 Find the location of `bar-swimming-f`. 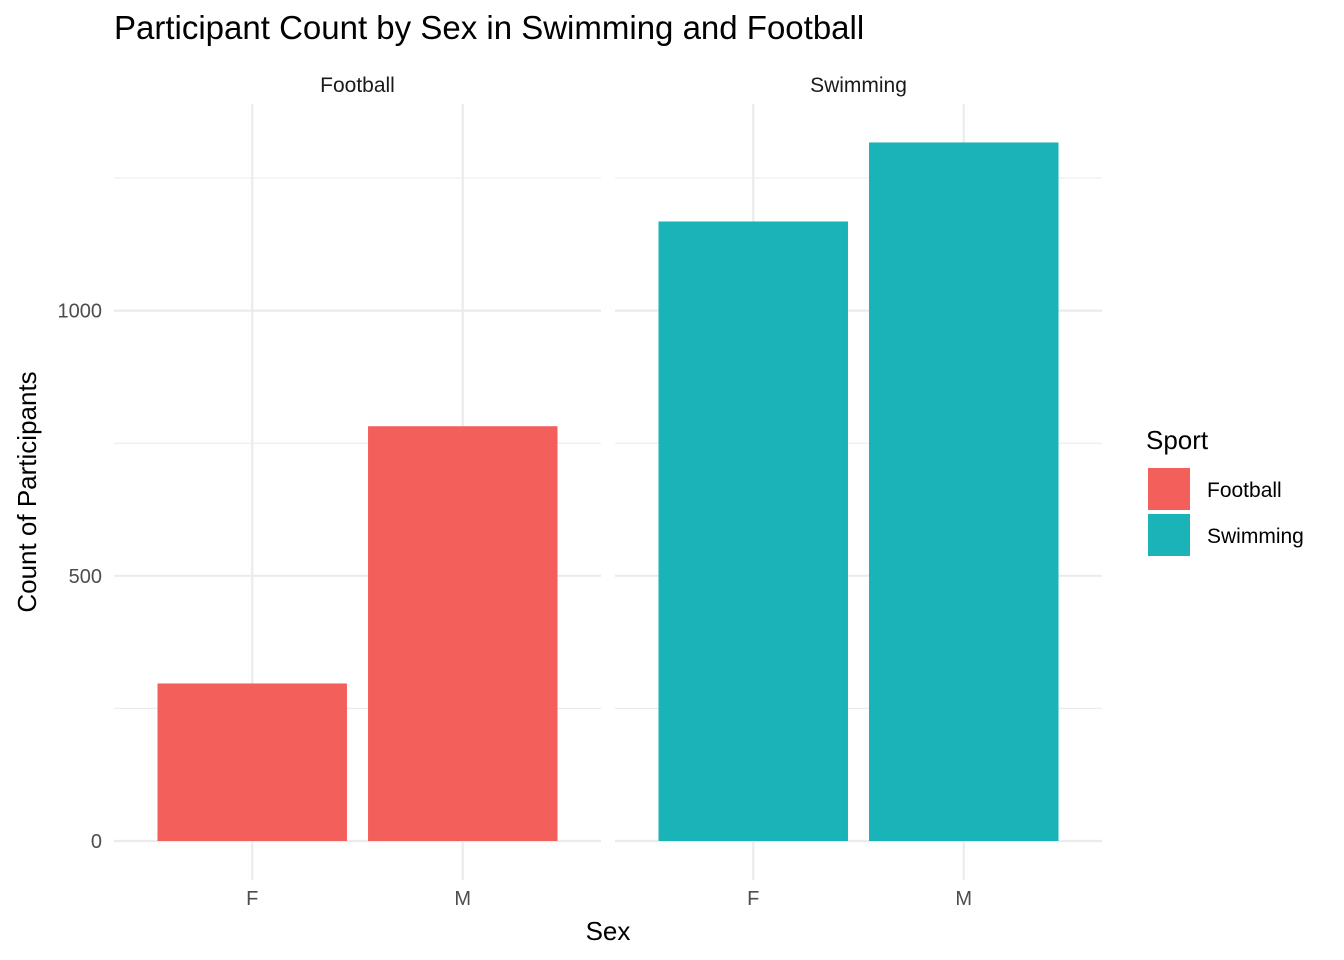

bar-swimming-f is located at coordinates (753, 531).